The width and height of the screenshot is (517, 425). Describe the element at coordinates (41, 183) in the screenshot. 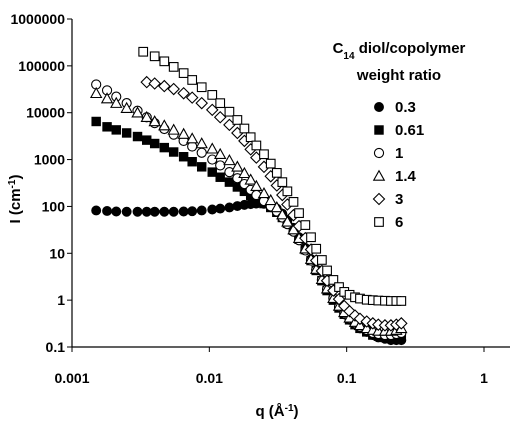

I see `y-axis-ticks: 0.1 1 10 100 1000 10000 100000 1000000` at that location.